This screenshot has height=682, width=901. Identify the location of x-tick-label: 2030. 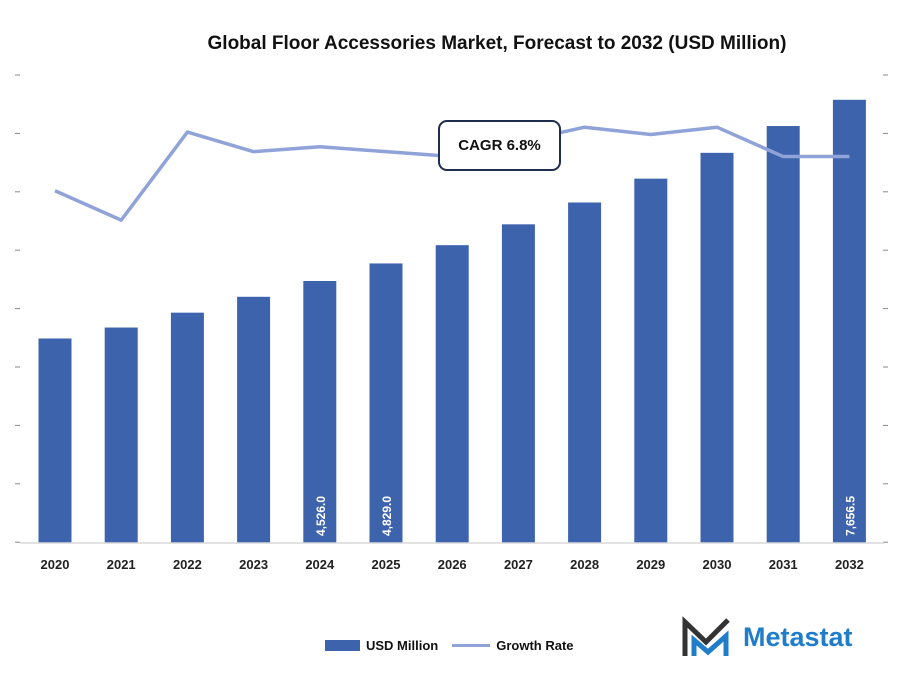
(717, 564).